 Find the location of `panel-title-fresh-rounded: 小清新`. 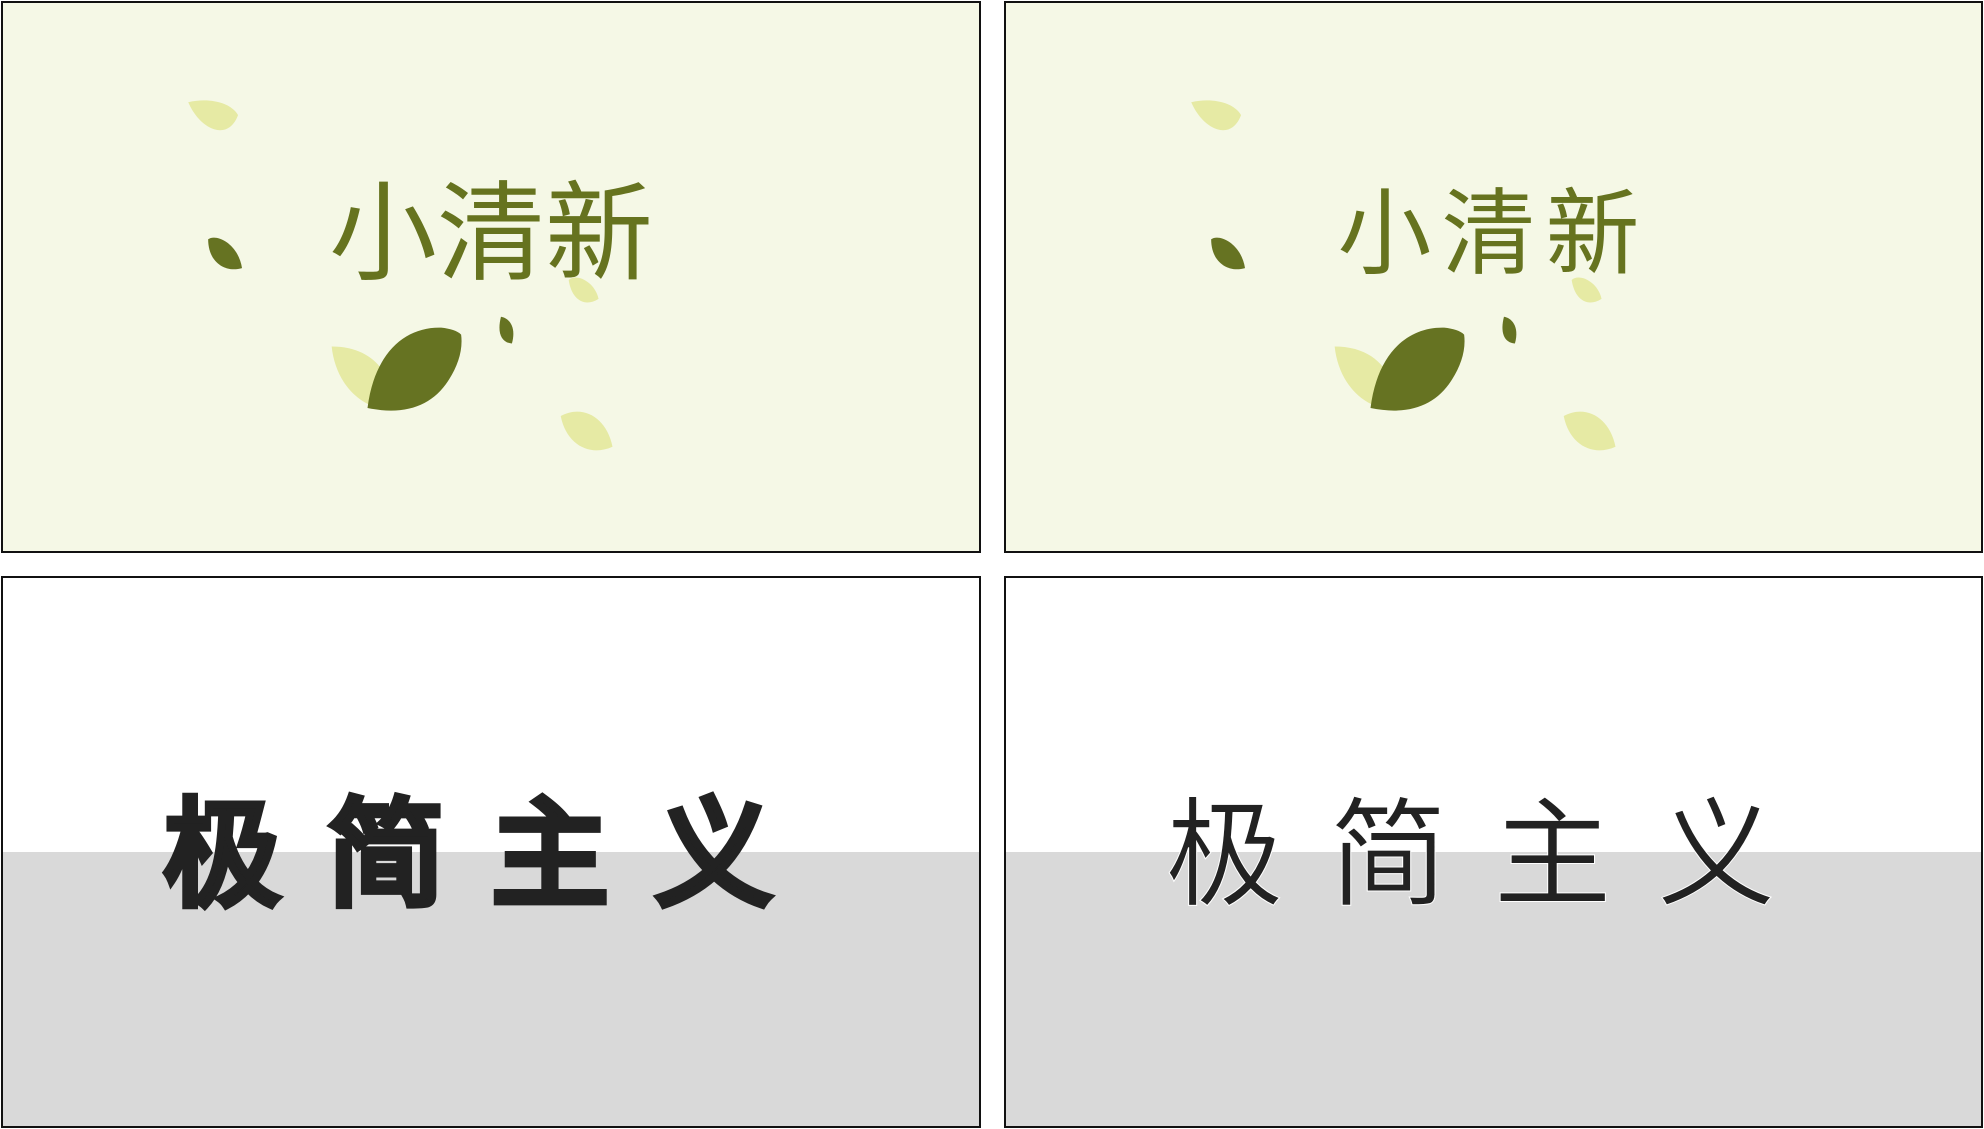

panel-title-fresh-rounded: 小清新 is located at coordinates (1493, 234).